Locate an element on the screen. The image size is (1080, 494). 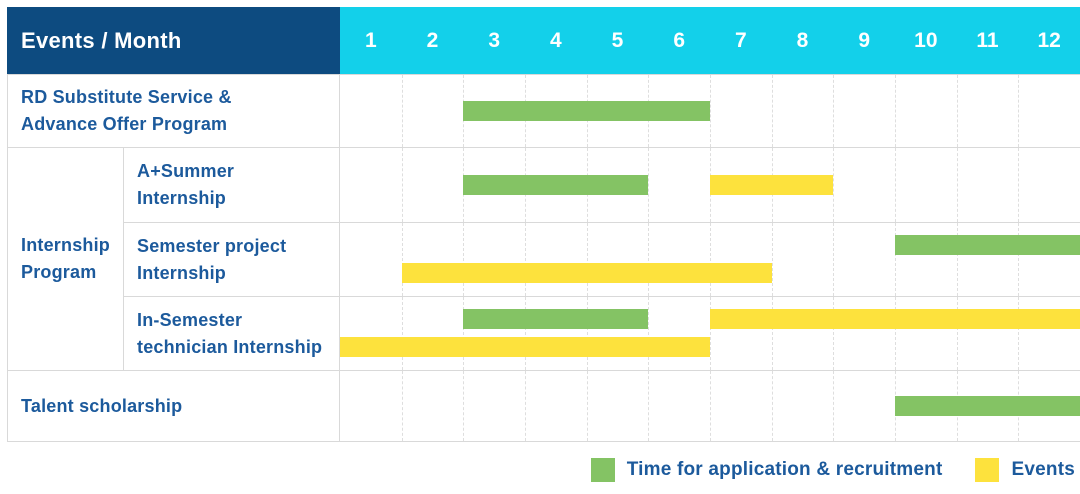
row-label: A+Summer Internship is located at coordinates (232, 185).